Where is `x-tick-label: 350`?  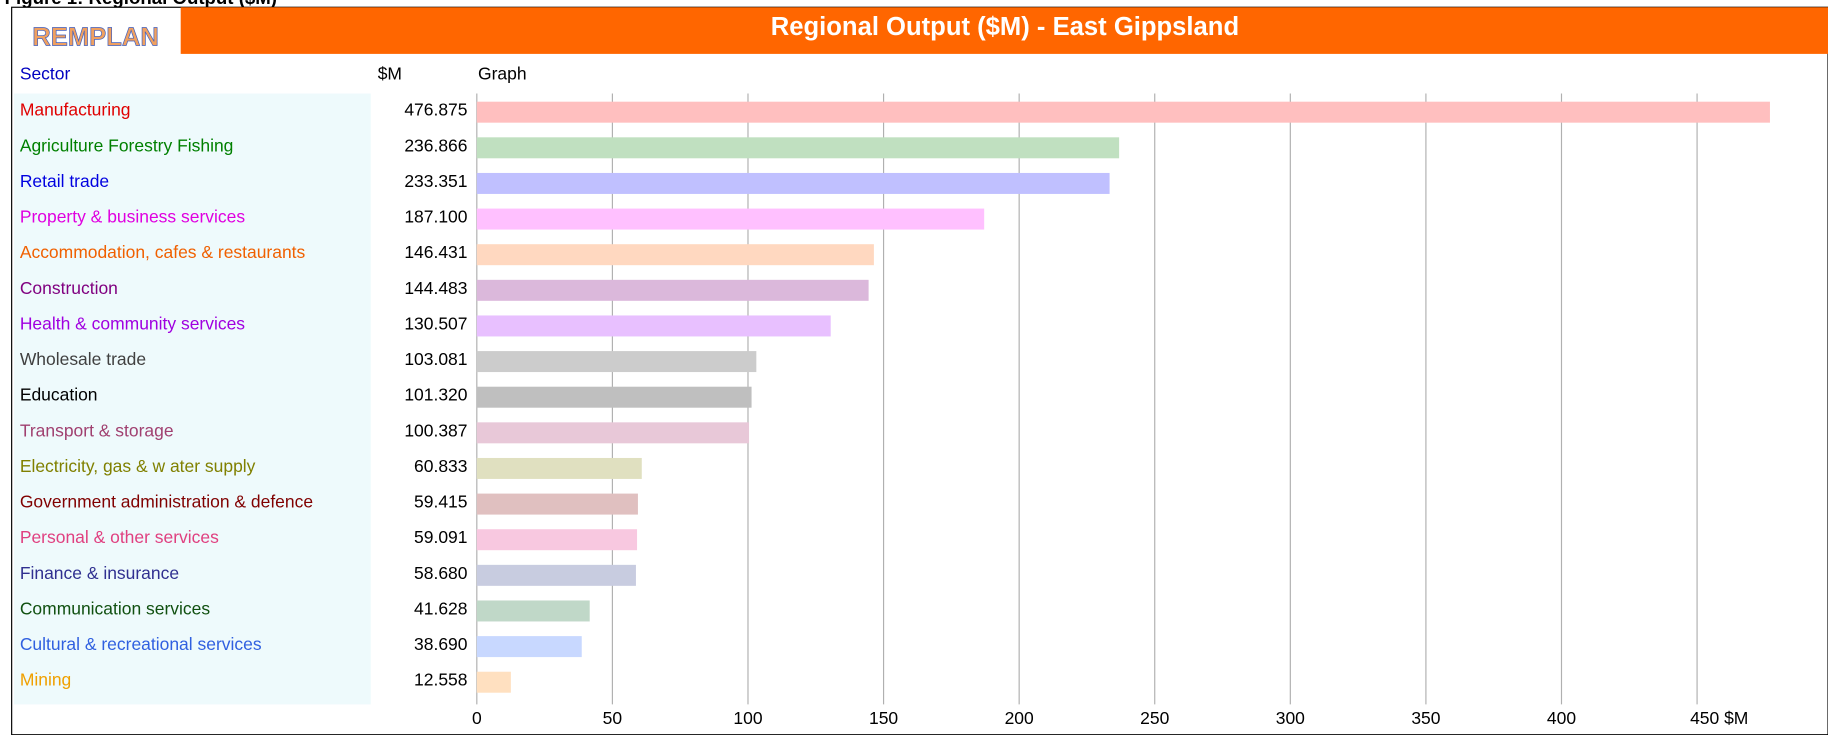
x-tick-label: 350 is located at coordinates (1425, 718).